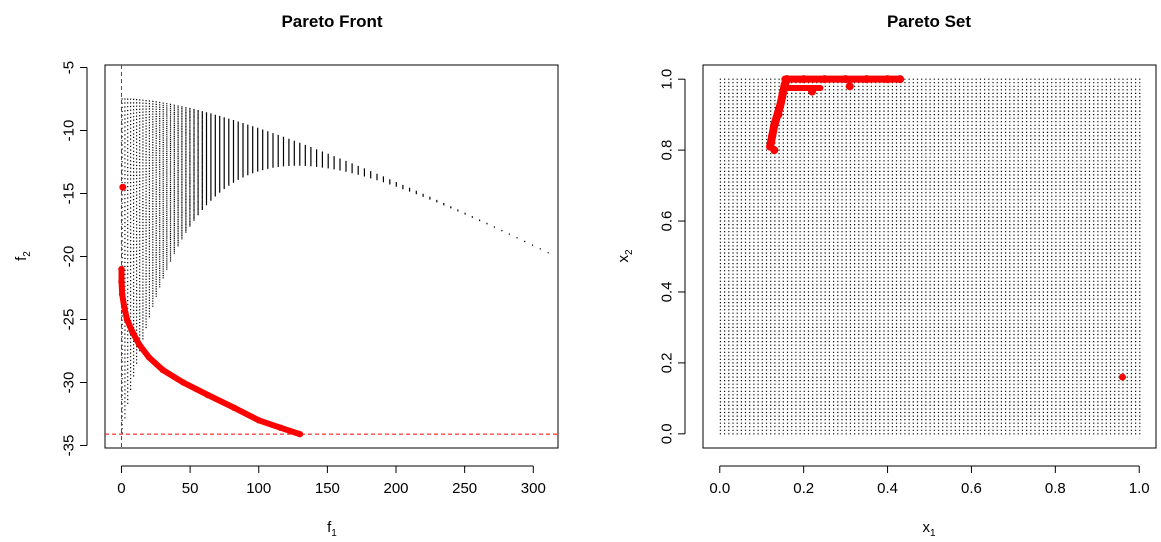 This screenshot has width=1161, height=542. I want to click on y-tick-label: 0.0, so click(667, 433).